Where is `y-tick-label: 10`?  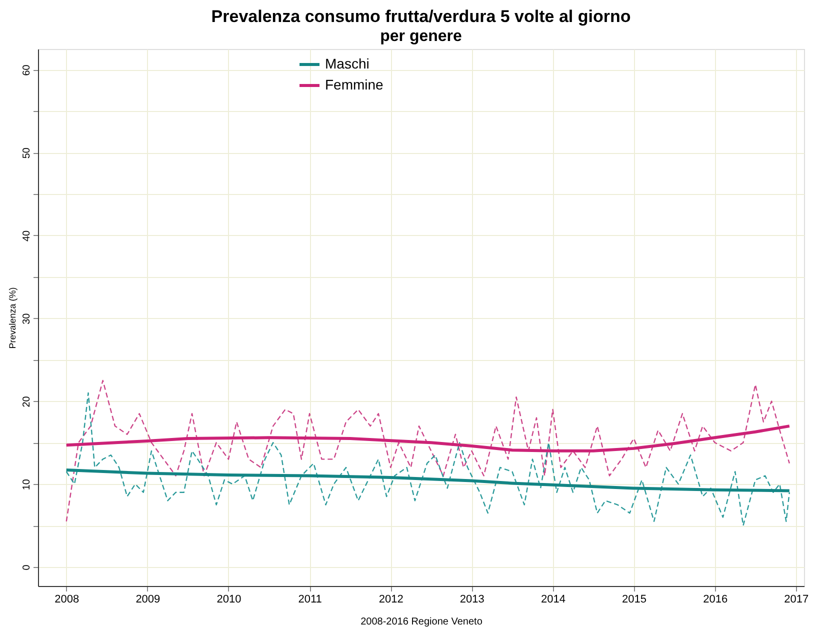 y-tick-label: 10 is located at coordinates (27, 484).